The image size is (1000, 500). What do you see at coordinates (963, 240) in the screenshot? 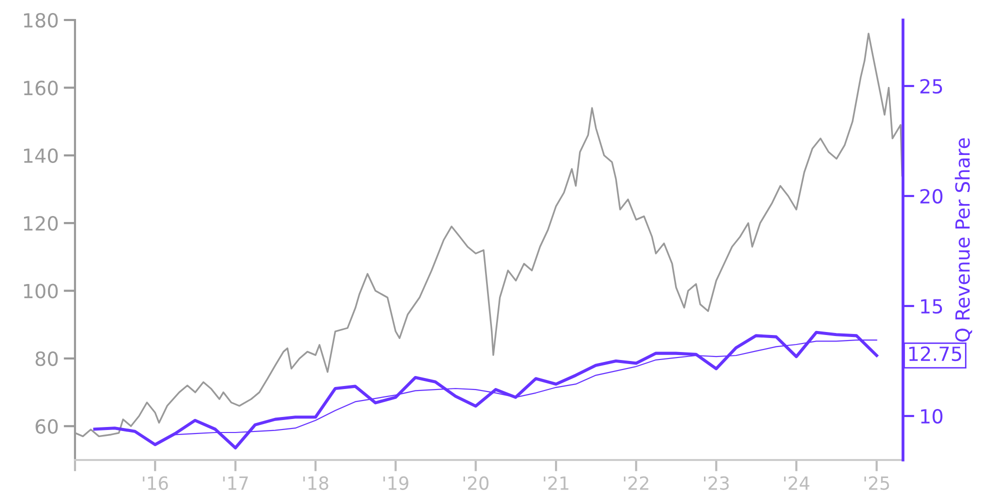
I see `y2-axis-title: Q Revenue Per Share` at bounding box center [963, 240].